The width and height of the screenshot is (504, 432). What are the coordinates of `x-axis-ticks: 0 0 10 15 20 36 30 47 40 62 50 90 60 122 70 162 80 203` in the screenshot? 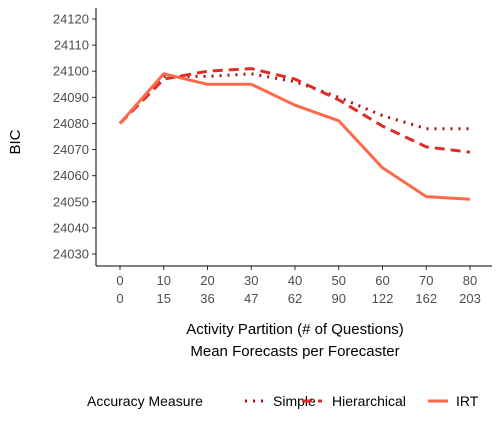 It's located at (298, 286).